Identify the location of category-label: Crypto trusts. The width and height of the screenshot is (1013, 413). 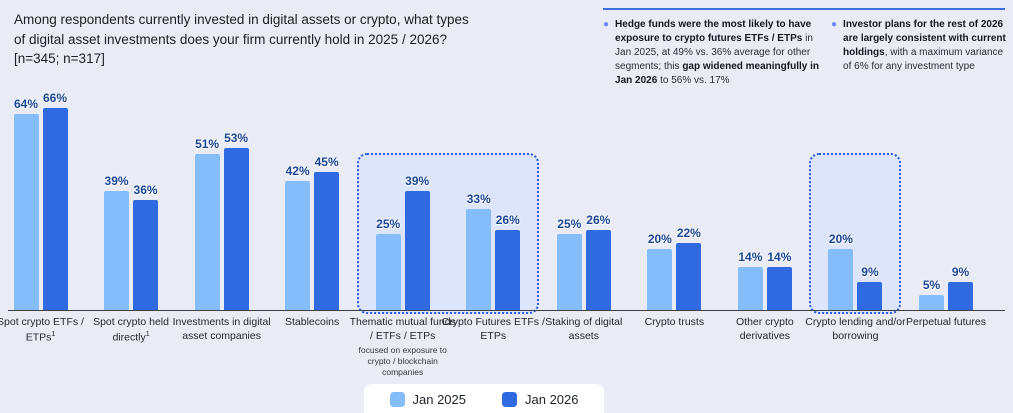
(674, 322).